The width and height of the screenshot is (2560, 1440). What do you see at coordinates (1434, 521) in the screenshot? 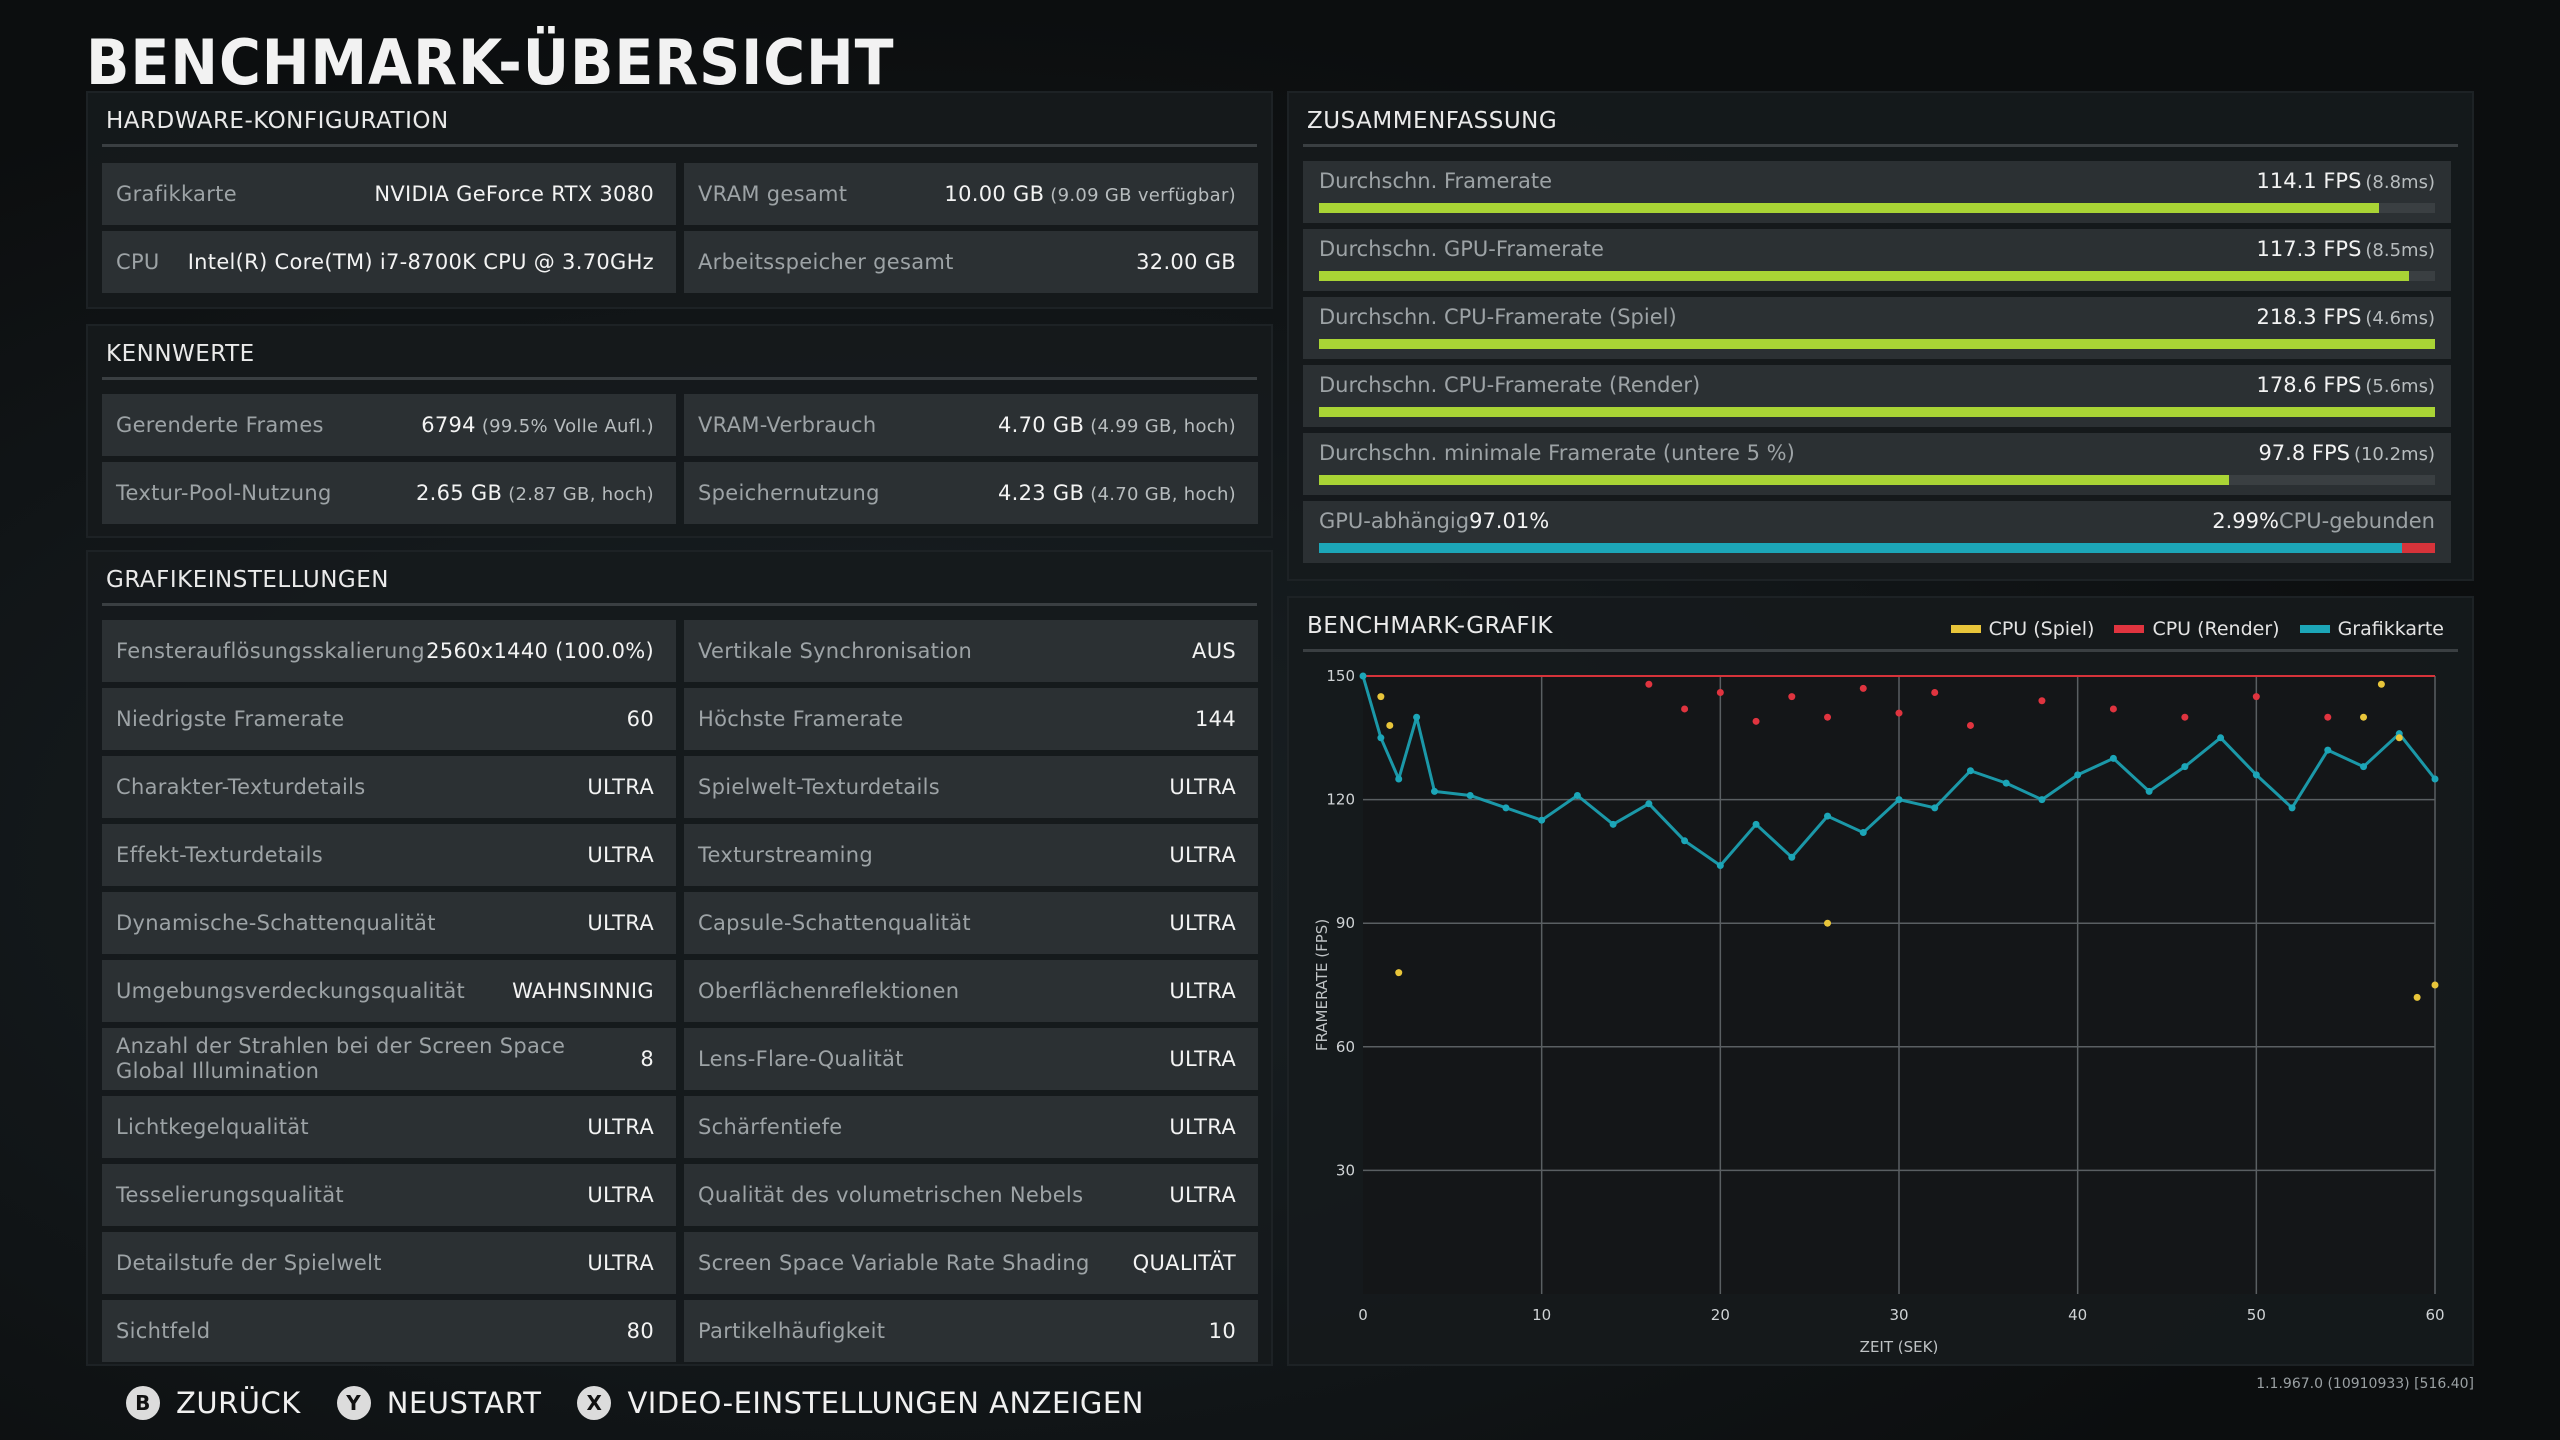
I see `gpu-bound-label: GPU-abhängig97.01%` at bounding box center [1434, 521].